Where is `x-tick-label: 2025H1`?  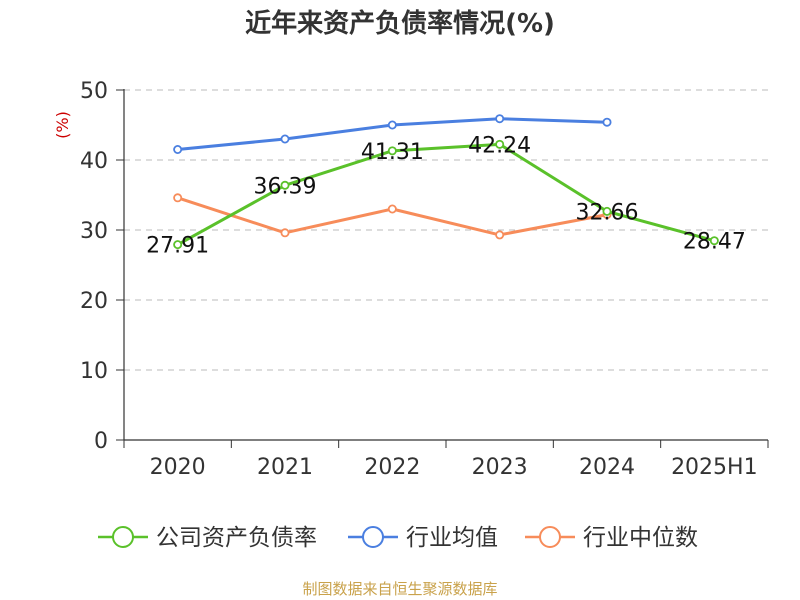
x-tick-label: 2025H1 is located at coordinates (714, 467).